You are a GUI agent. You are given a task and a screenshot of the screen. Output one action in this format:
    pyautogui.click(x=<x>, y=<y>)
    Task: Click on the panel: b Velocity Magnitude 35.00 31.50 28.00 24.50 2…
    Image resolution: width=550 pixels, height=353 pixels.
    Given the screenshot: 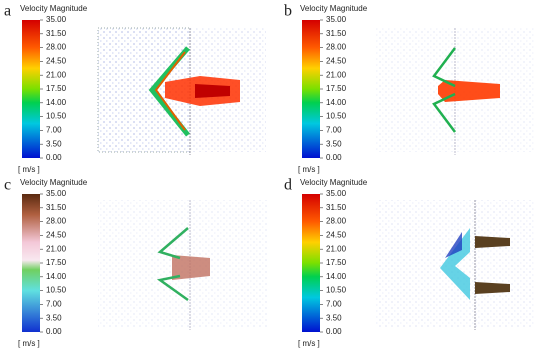 What is the action you would take?
    pyautogui.click(x=326, y=88)
    